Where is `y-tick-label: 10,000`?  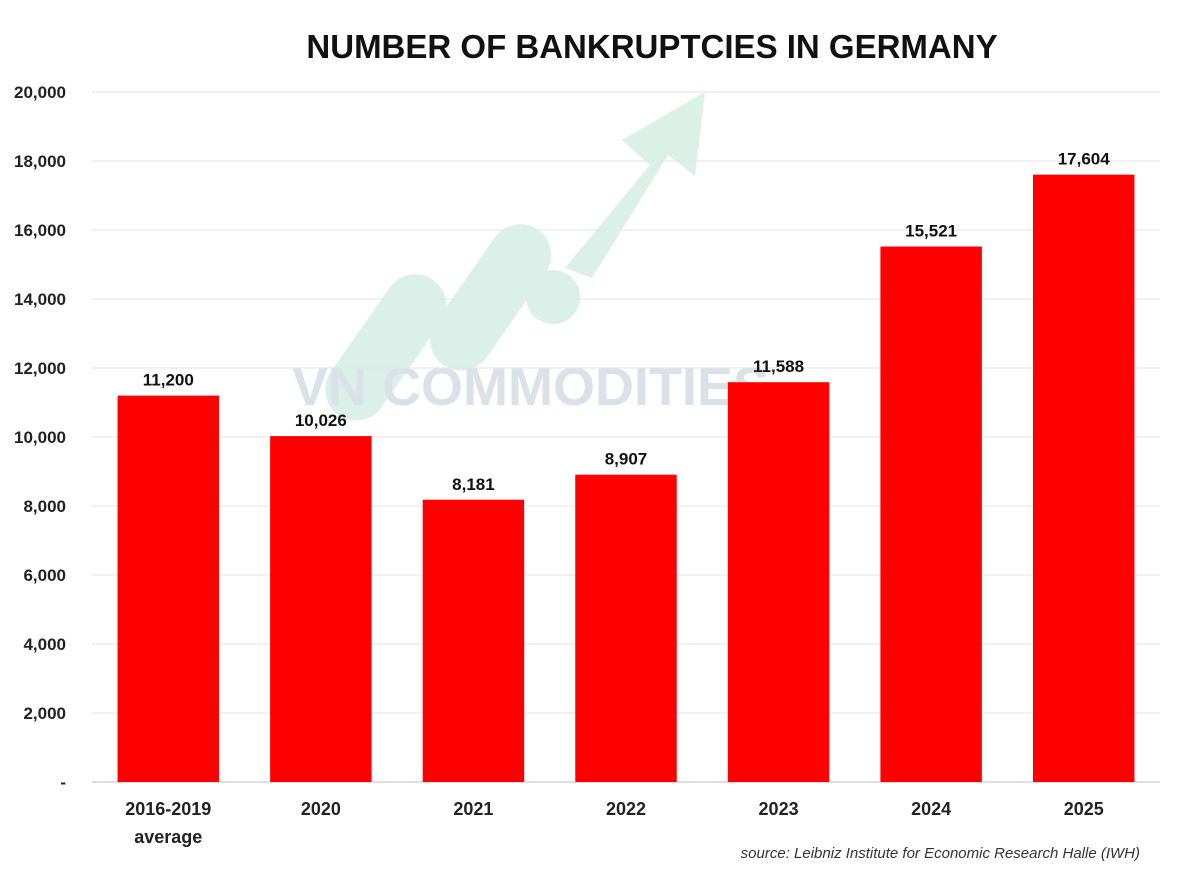
y-tick-label: 10,000 is located at coordinates (40, 437).